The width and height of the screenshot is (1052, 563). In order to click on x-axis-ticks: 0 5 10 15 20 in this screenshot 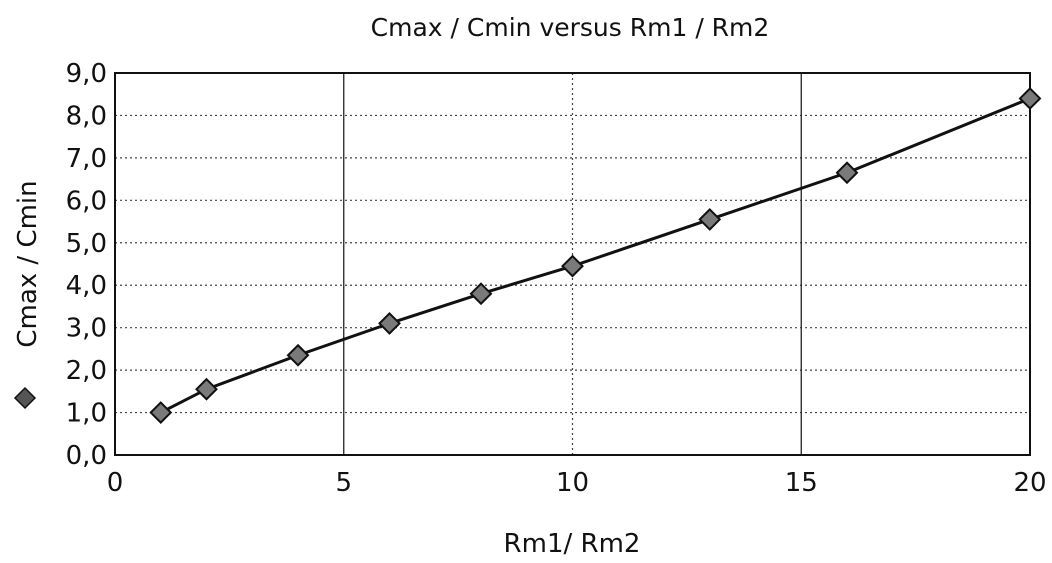, I will do `click(577, 483)`.